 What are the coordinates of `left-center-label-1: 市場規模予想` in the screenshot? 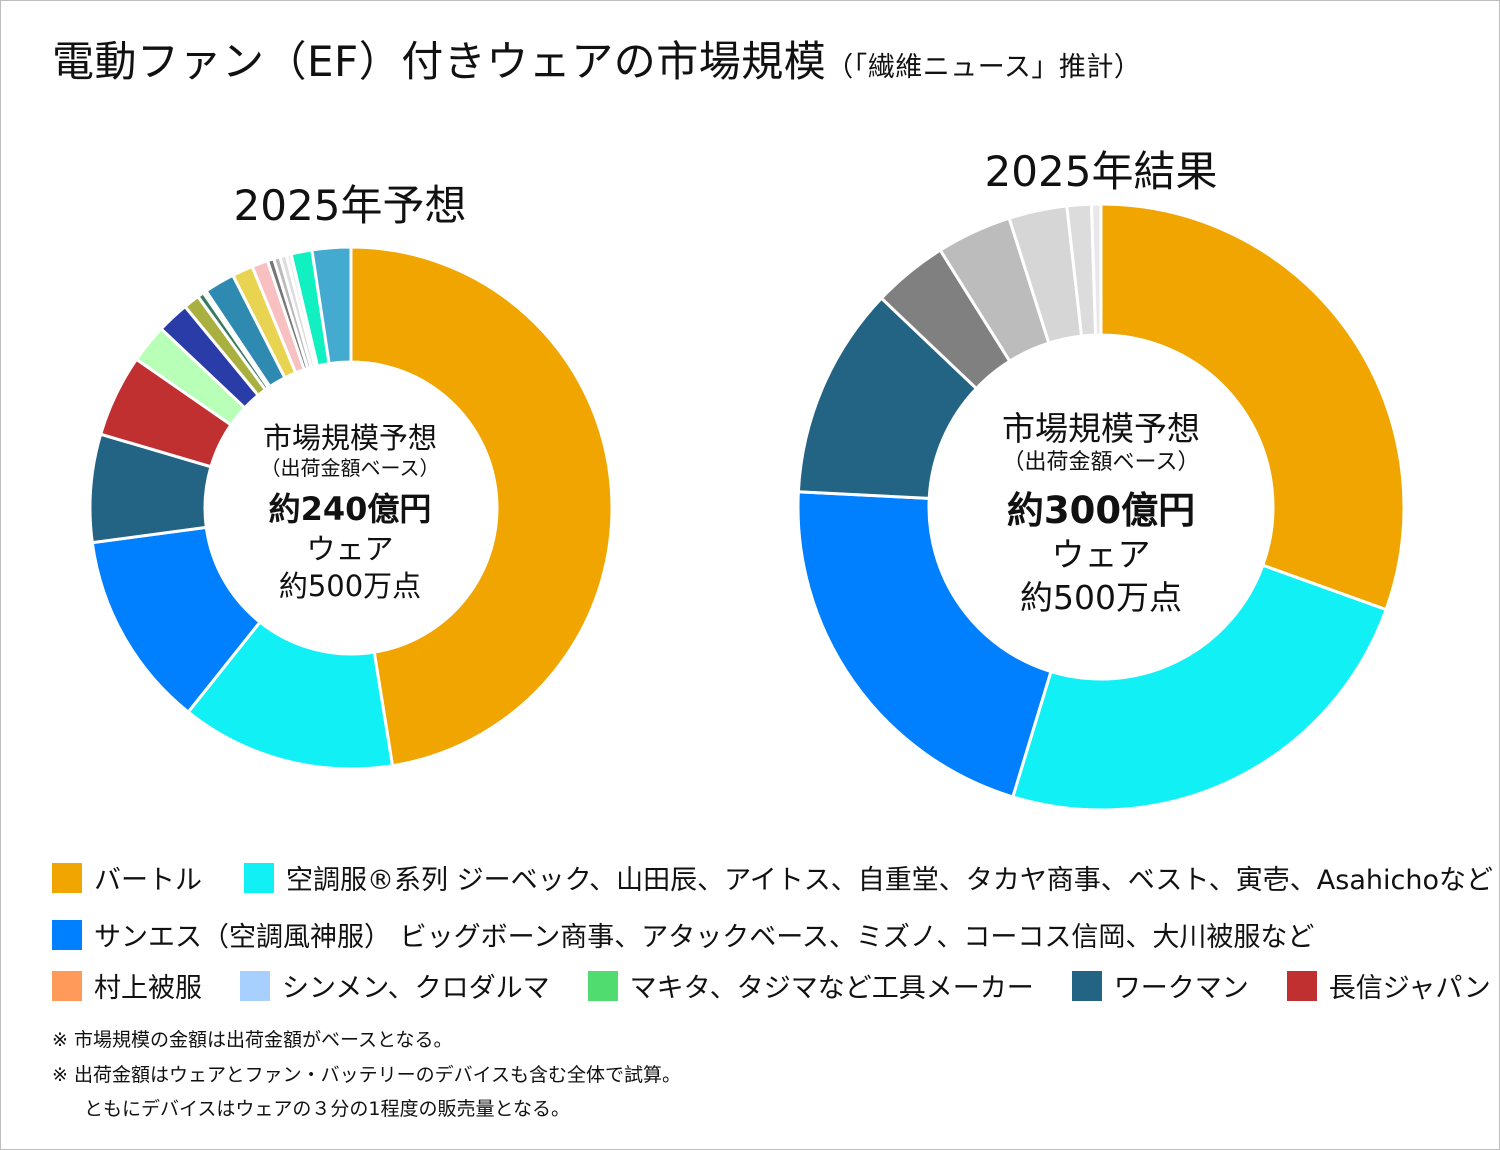 It's located at (350, 438).